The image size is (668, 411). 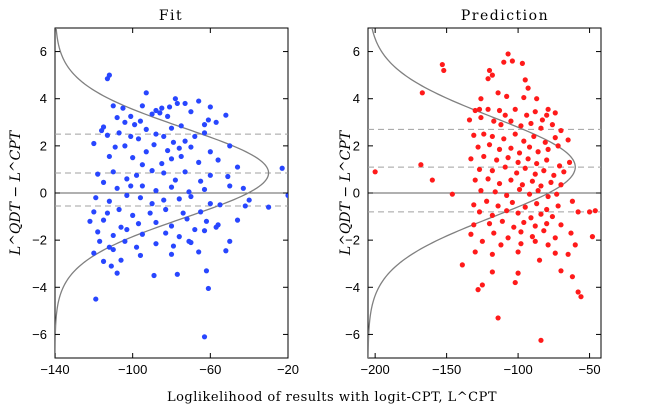 I want to click on fit-y-tick-label: −4, so click(x=39, y=287).